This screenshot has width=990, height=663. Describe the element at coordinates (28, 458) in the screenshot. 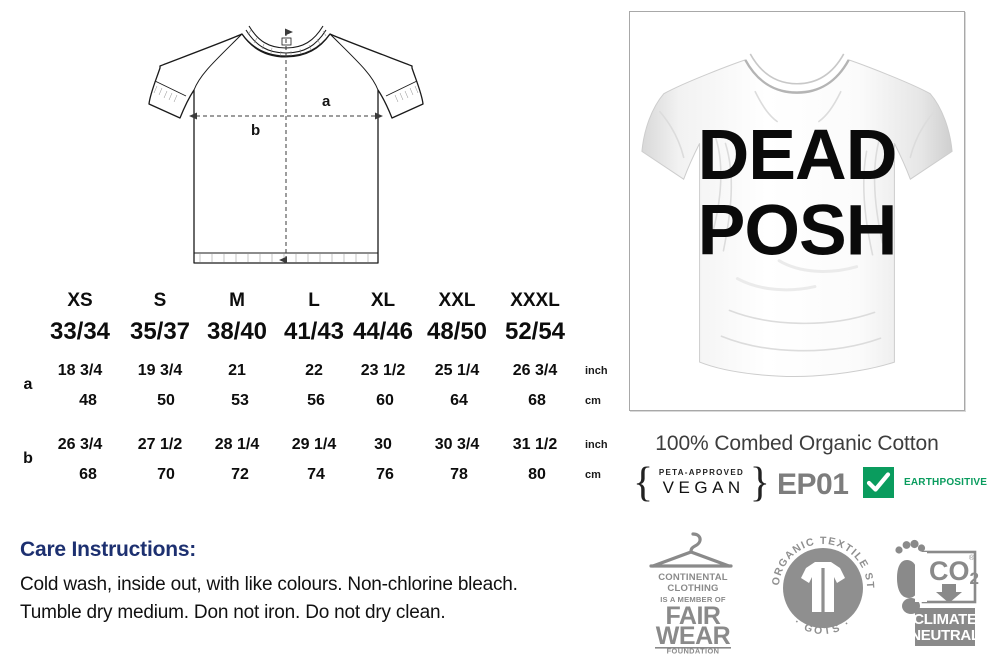

I see `table-row-label-b: b` at that location.